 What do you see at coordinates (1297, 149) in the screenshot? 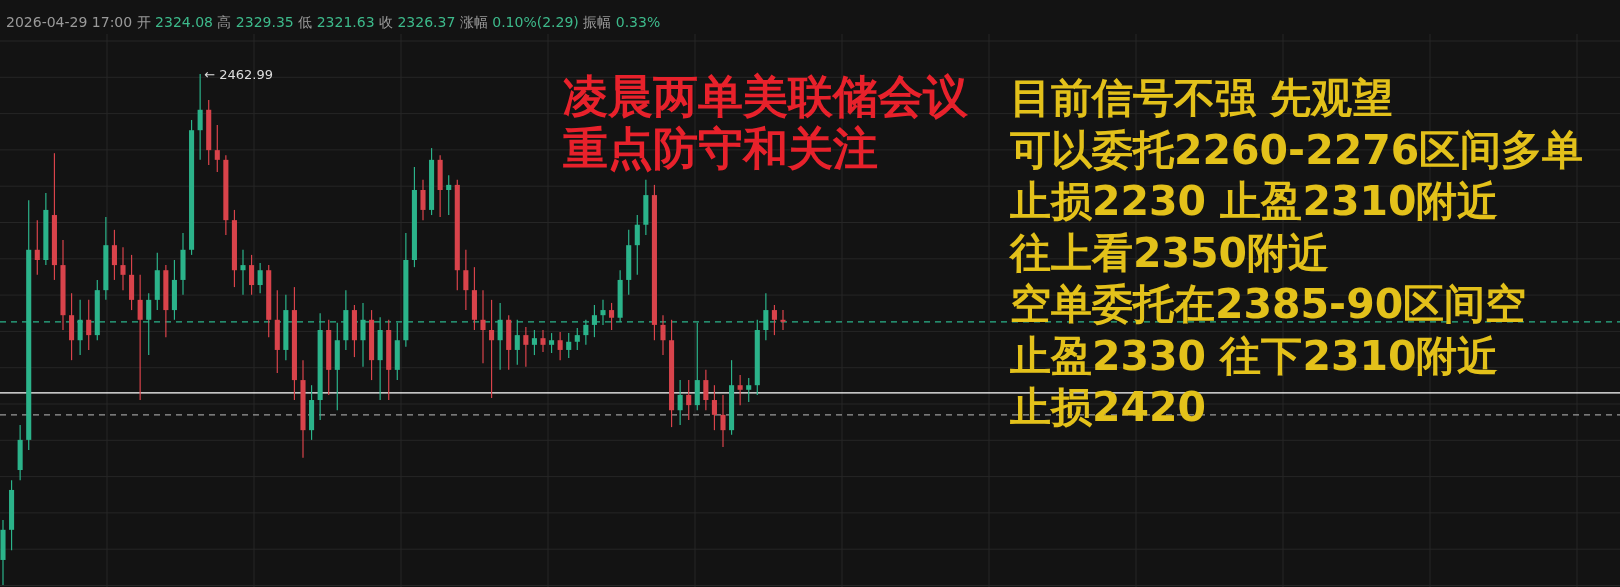
I see `annotation: 可以委托2260-2276区间多单` at bounding box center [1297, 149].